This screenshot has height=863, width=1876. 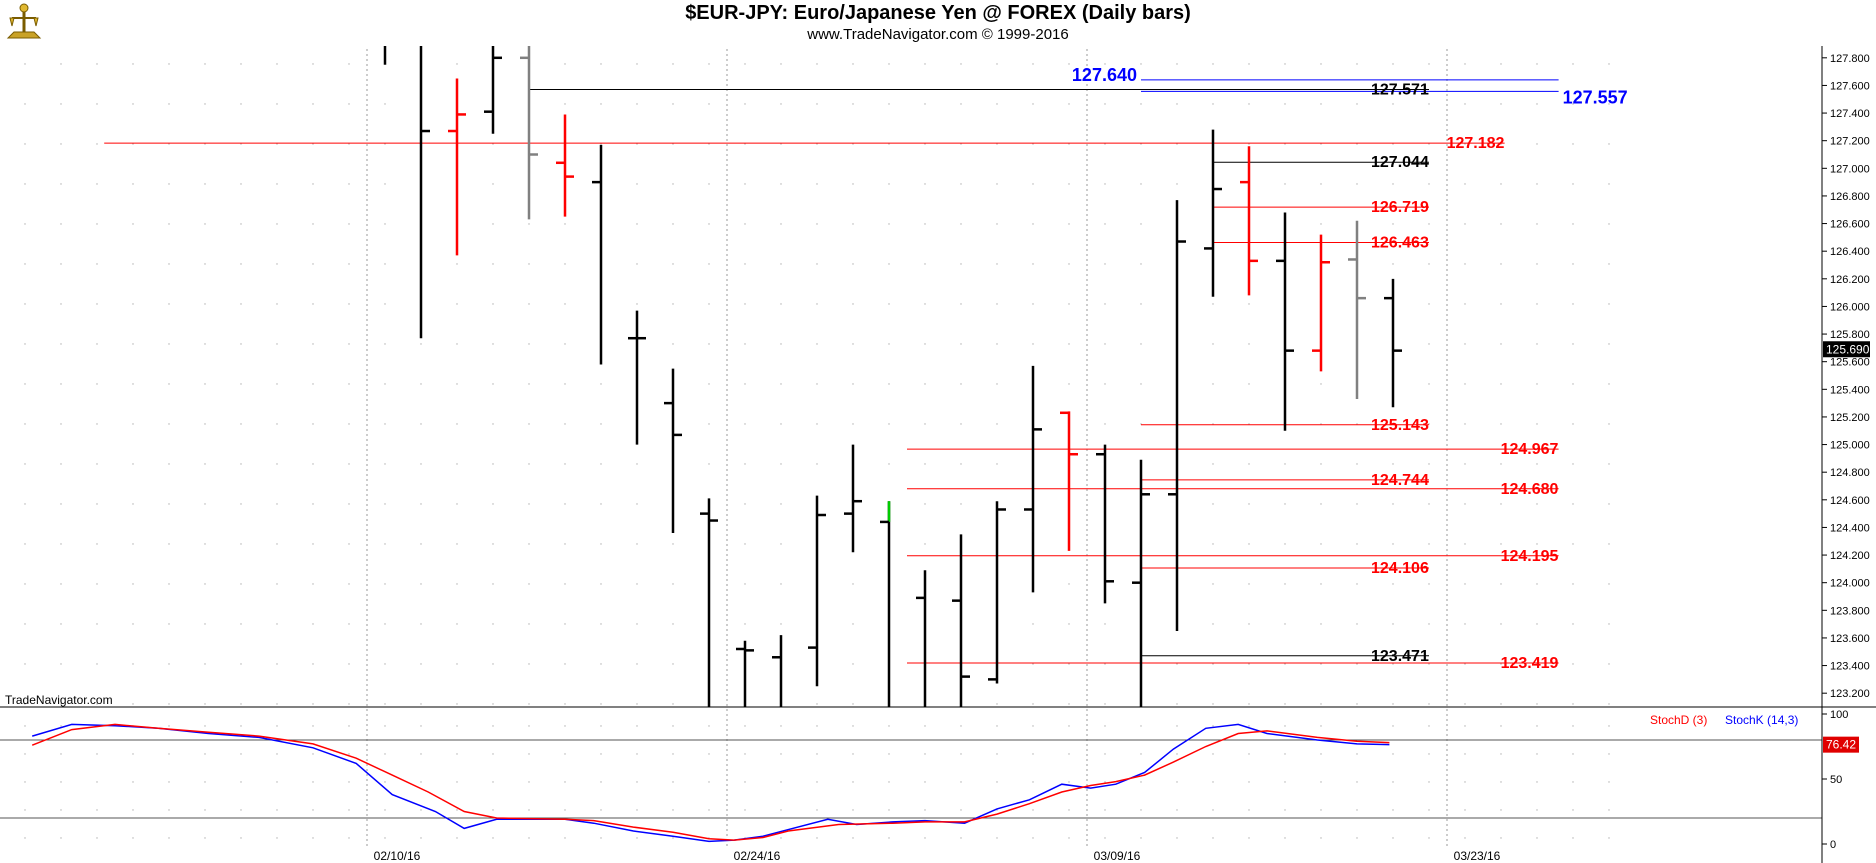 I want to click on y-tick-label: 127.800, so click(x=1850, y=59).